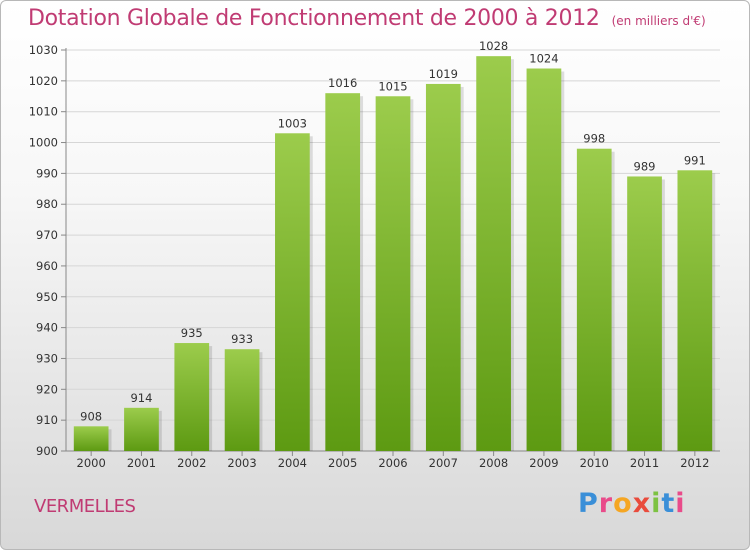 This screenshot has width=750, height=550. Describe the element at coordinates (606, 503) in the screenshot. I see `logo-letter: r` at that location.